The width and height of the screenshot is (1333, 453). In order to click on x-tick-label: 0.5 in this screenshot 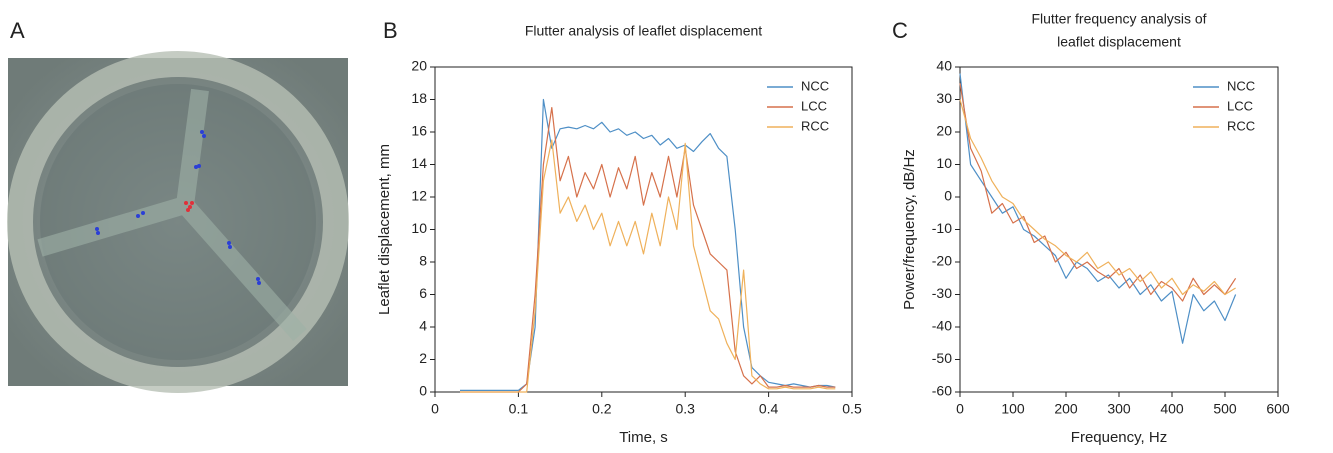, I will do `click(852, 409)`.